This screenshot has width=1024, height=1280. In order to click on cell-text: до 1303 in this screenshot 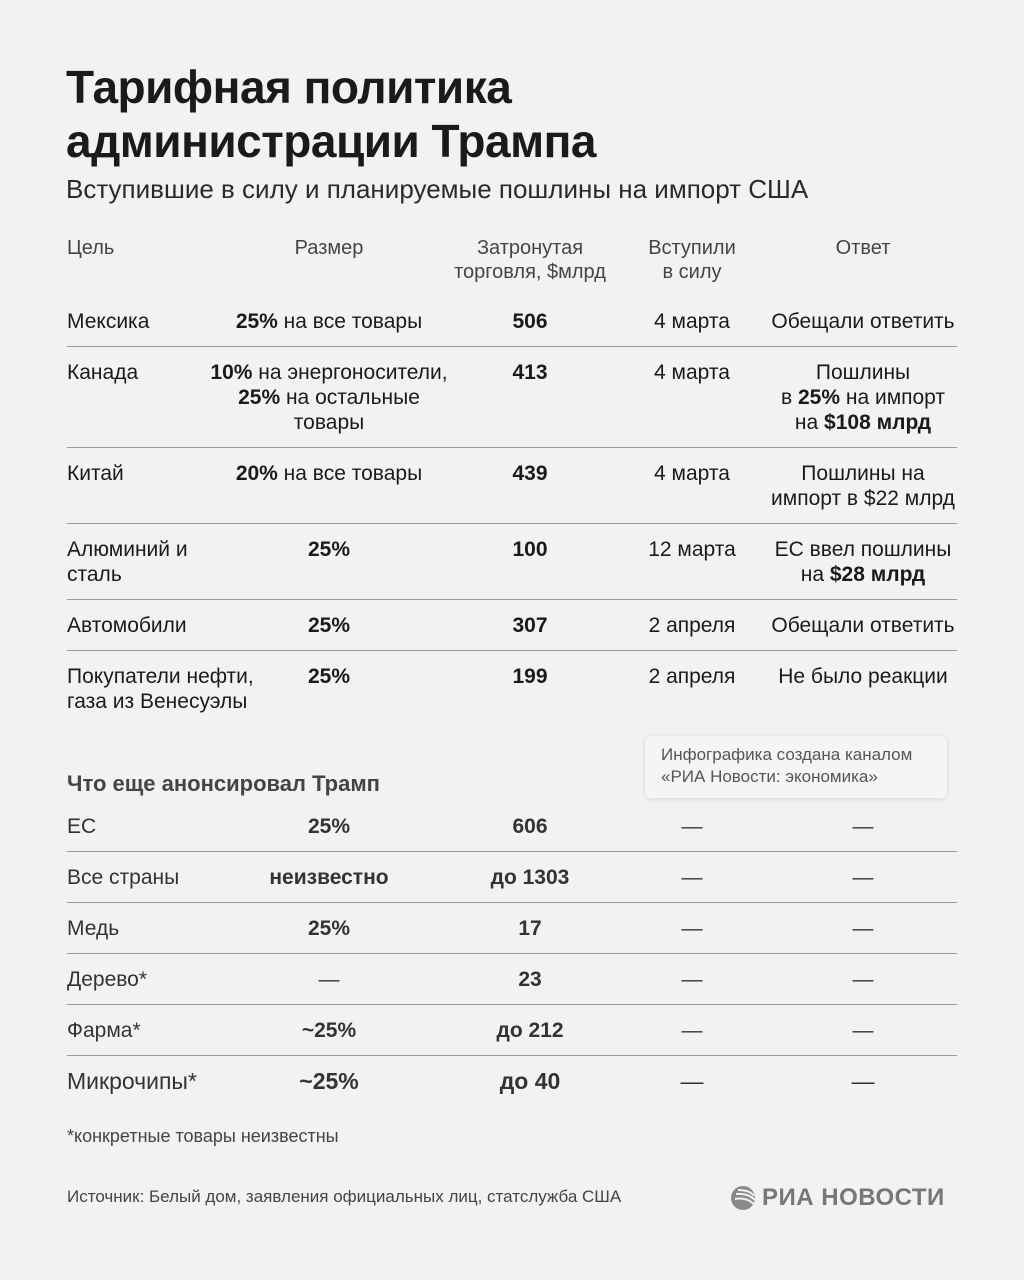, I will do `click(530, 877)`.